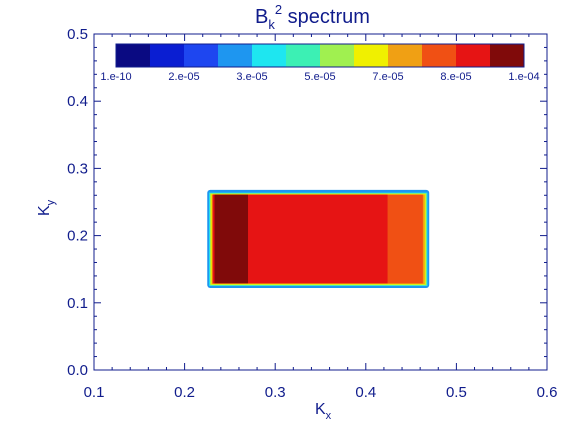 The height and width of the screenshot is (436, 581). I want to click on colorbar-label: 1.e-04, so click(523, 77).